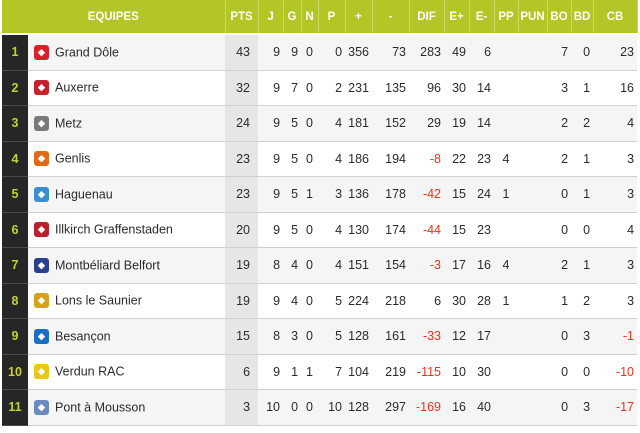  I want to click on cb-cell: 3, so click(615, 265).